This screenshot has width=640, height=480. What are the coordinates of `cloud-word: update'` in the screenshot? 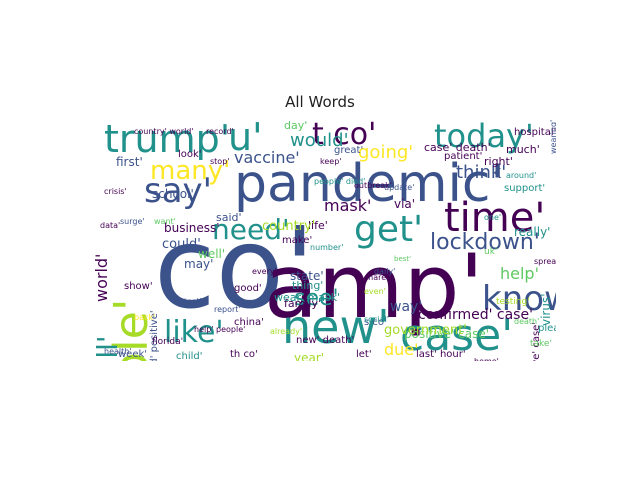 It's located at (399, 187).